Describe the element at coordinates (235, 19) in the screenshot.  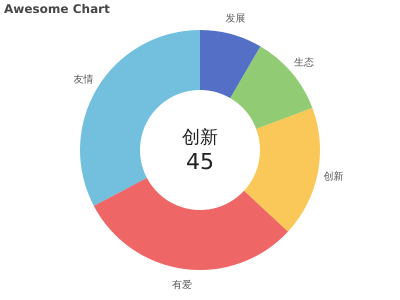
I see `slice-label: 发展` at that location.